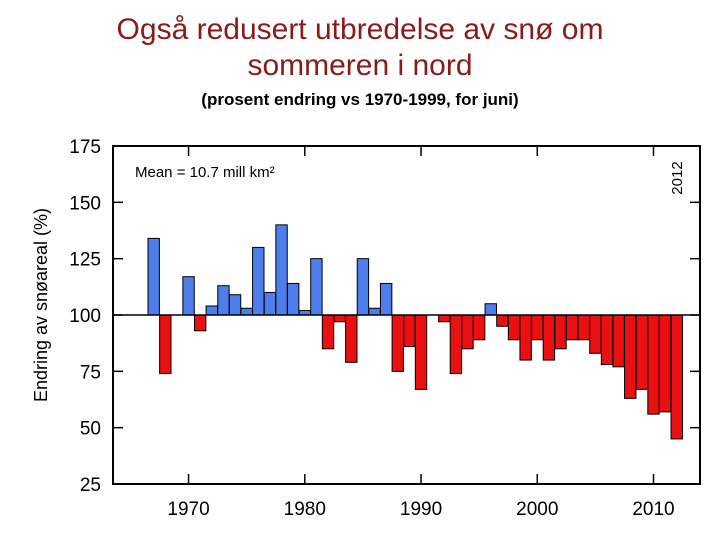 This screenshot has height=540, width=720. Describe the element at coordinates (525, 337) in the screenshot. I see `bar-1999` at that location.